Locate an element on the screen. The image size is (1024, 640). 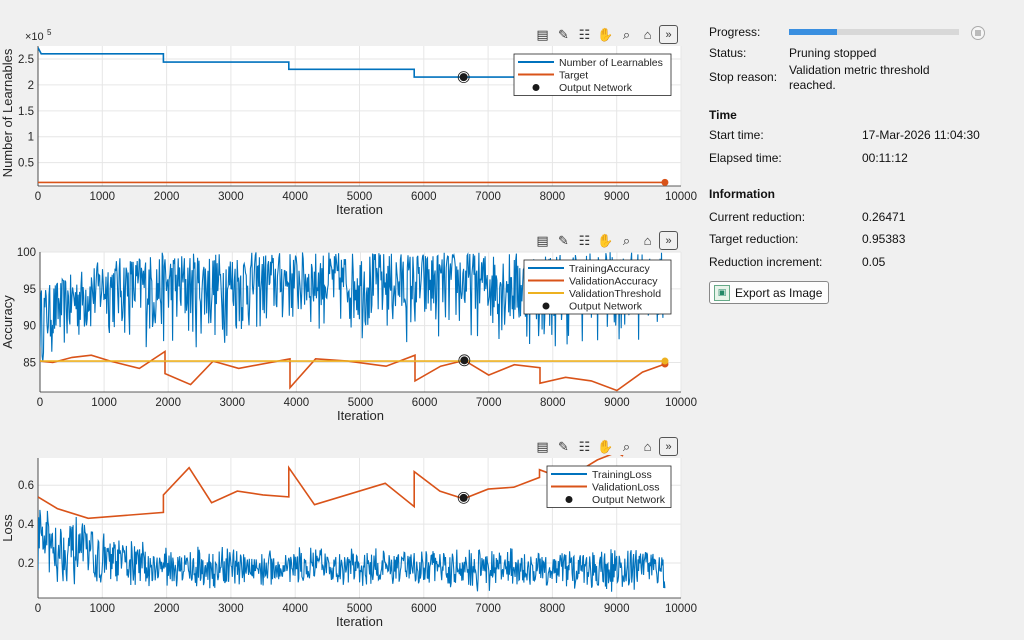
learnables-y-tick-label: 1.5 is located at coordinates (26, 112).